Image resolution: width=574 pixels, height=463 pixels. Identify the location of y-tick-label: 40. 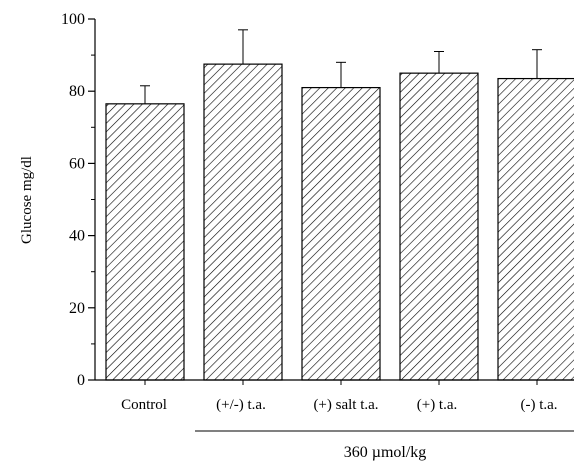
(77, 236).